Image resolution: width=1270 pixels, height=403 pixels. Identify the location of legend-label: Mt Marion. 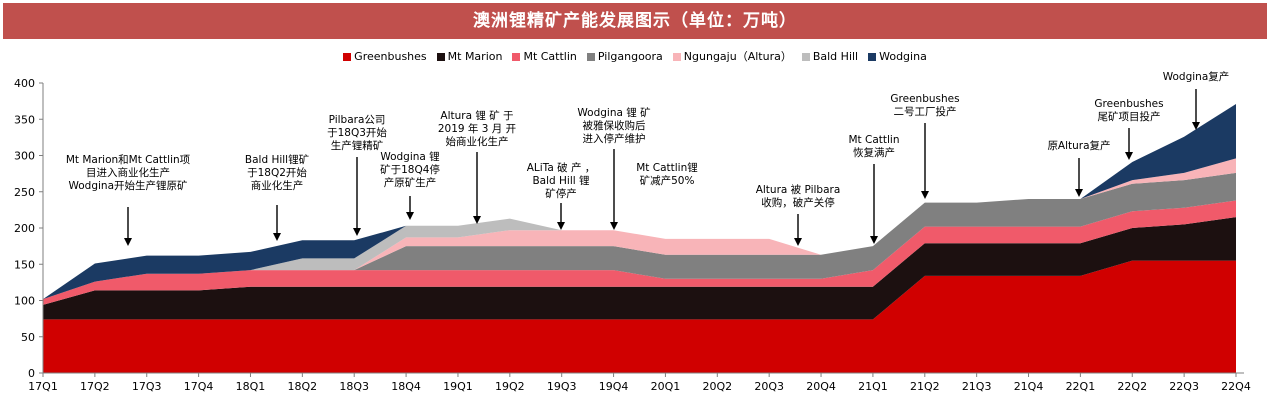
(475, 56).